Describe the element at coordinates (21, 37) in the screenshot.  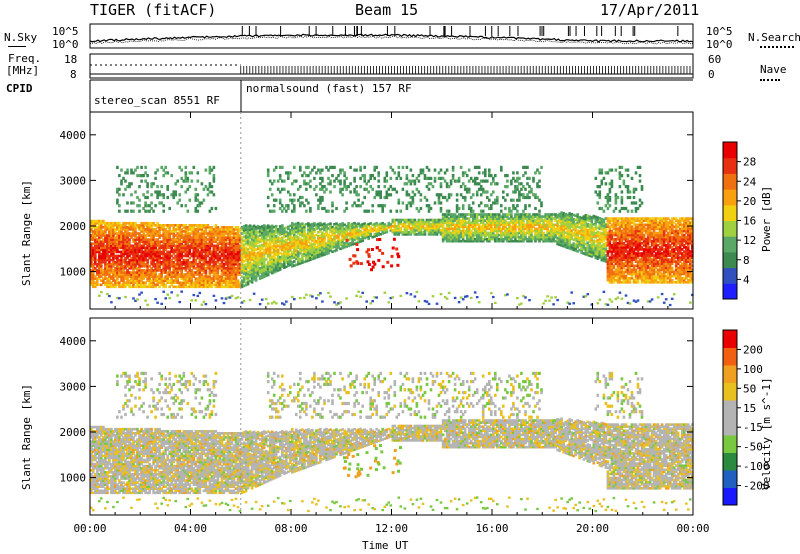
I see `nsky-label: N.Sky` at that location.